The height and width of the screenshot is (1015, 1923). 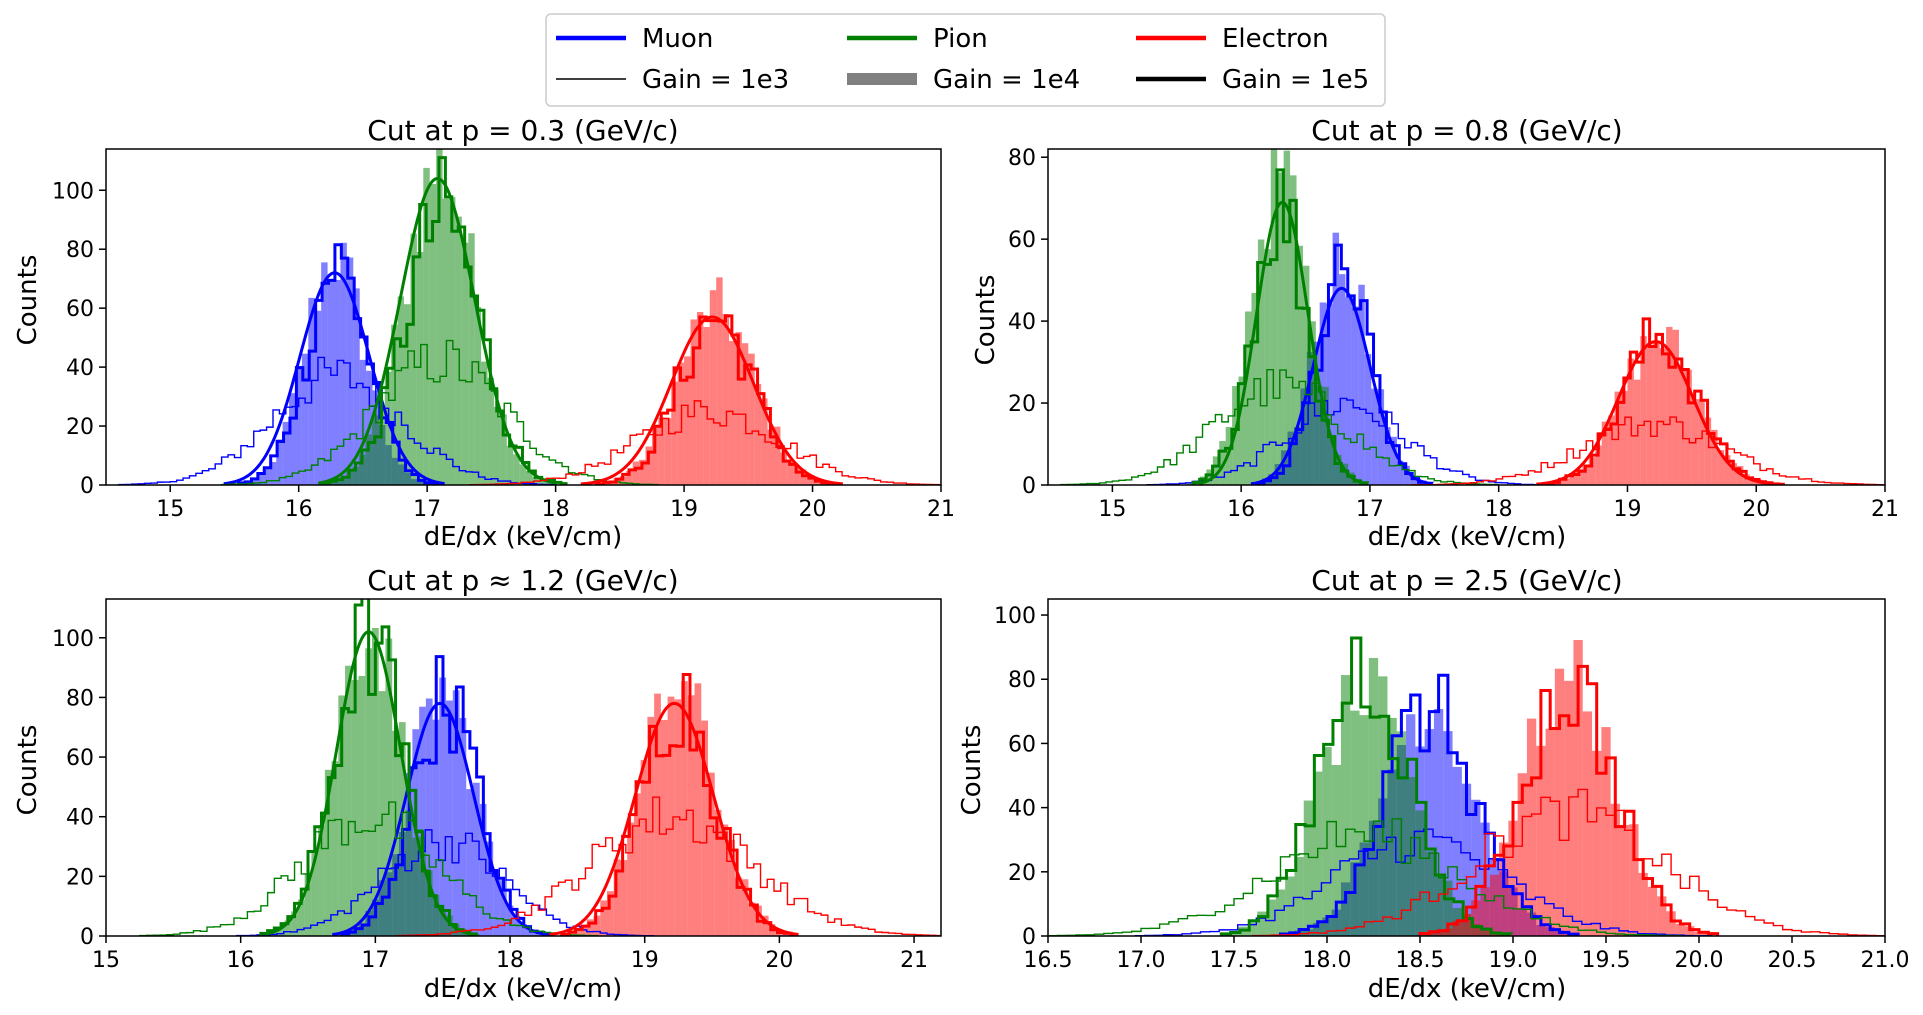 I want to click on x-tick-label: 18.0, so click(x=1327, y=960).